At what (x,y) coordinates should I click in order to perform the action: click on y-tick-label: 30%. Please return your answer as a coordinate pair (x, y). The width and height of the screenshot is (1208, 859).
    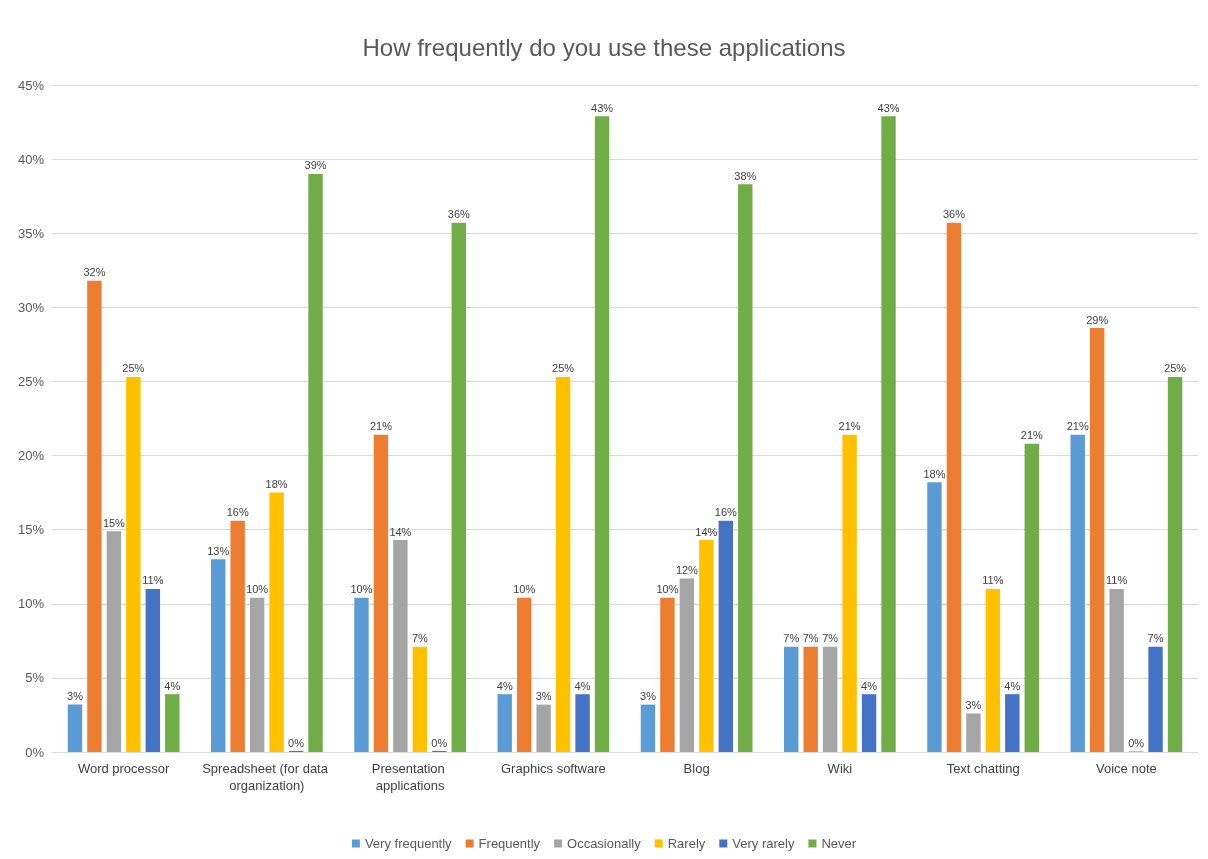
    Looking at the image, I should click on (31, 307).